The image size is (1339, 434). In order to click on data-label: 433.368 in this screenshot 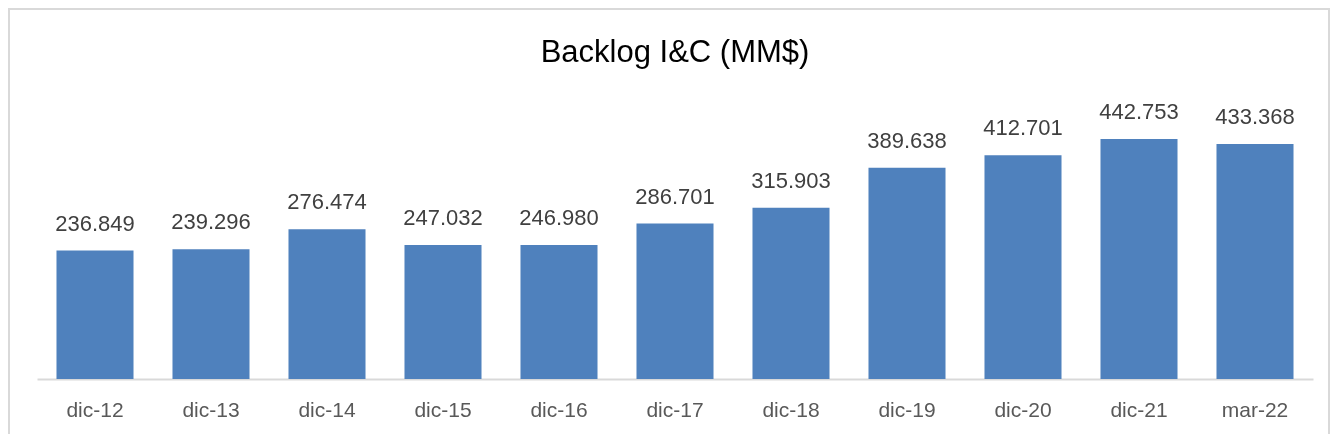, I will do `click(1255, 117)`.